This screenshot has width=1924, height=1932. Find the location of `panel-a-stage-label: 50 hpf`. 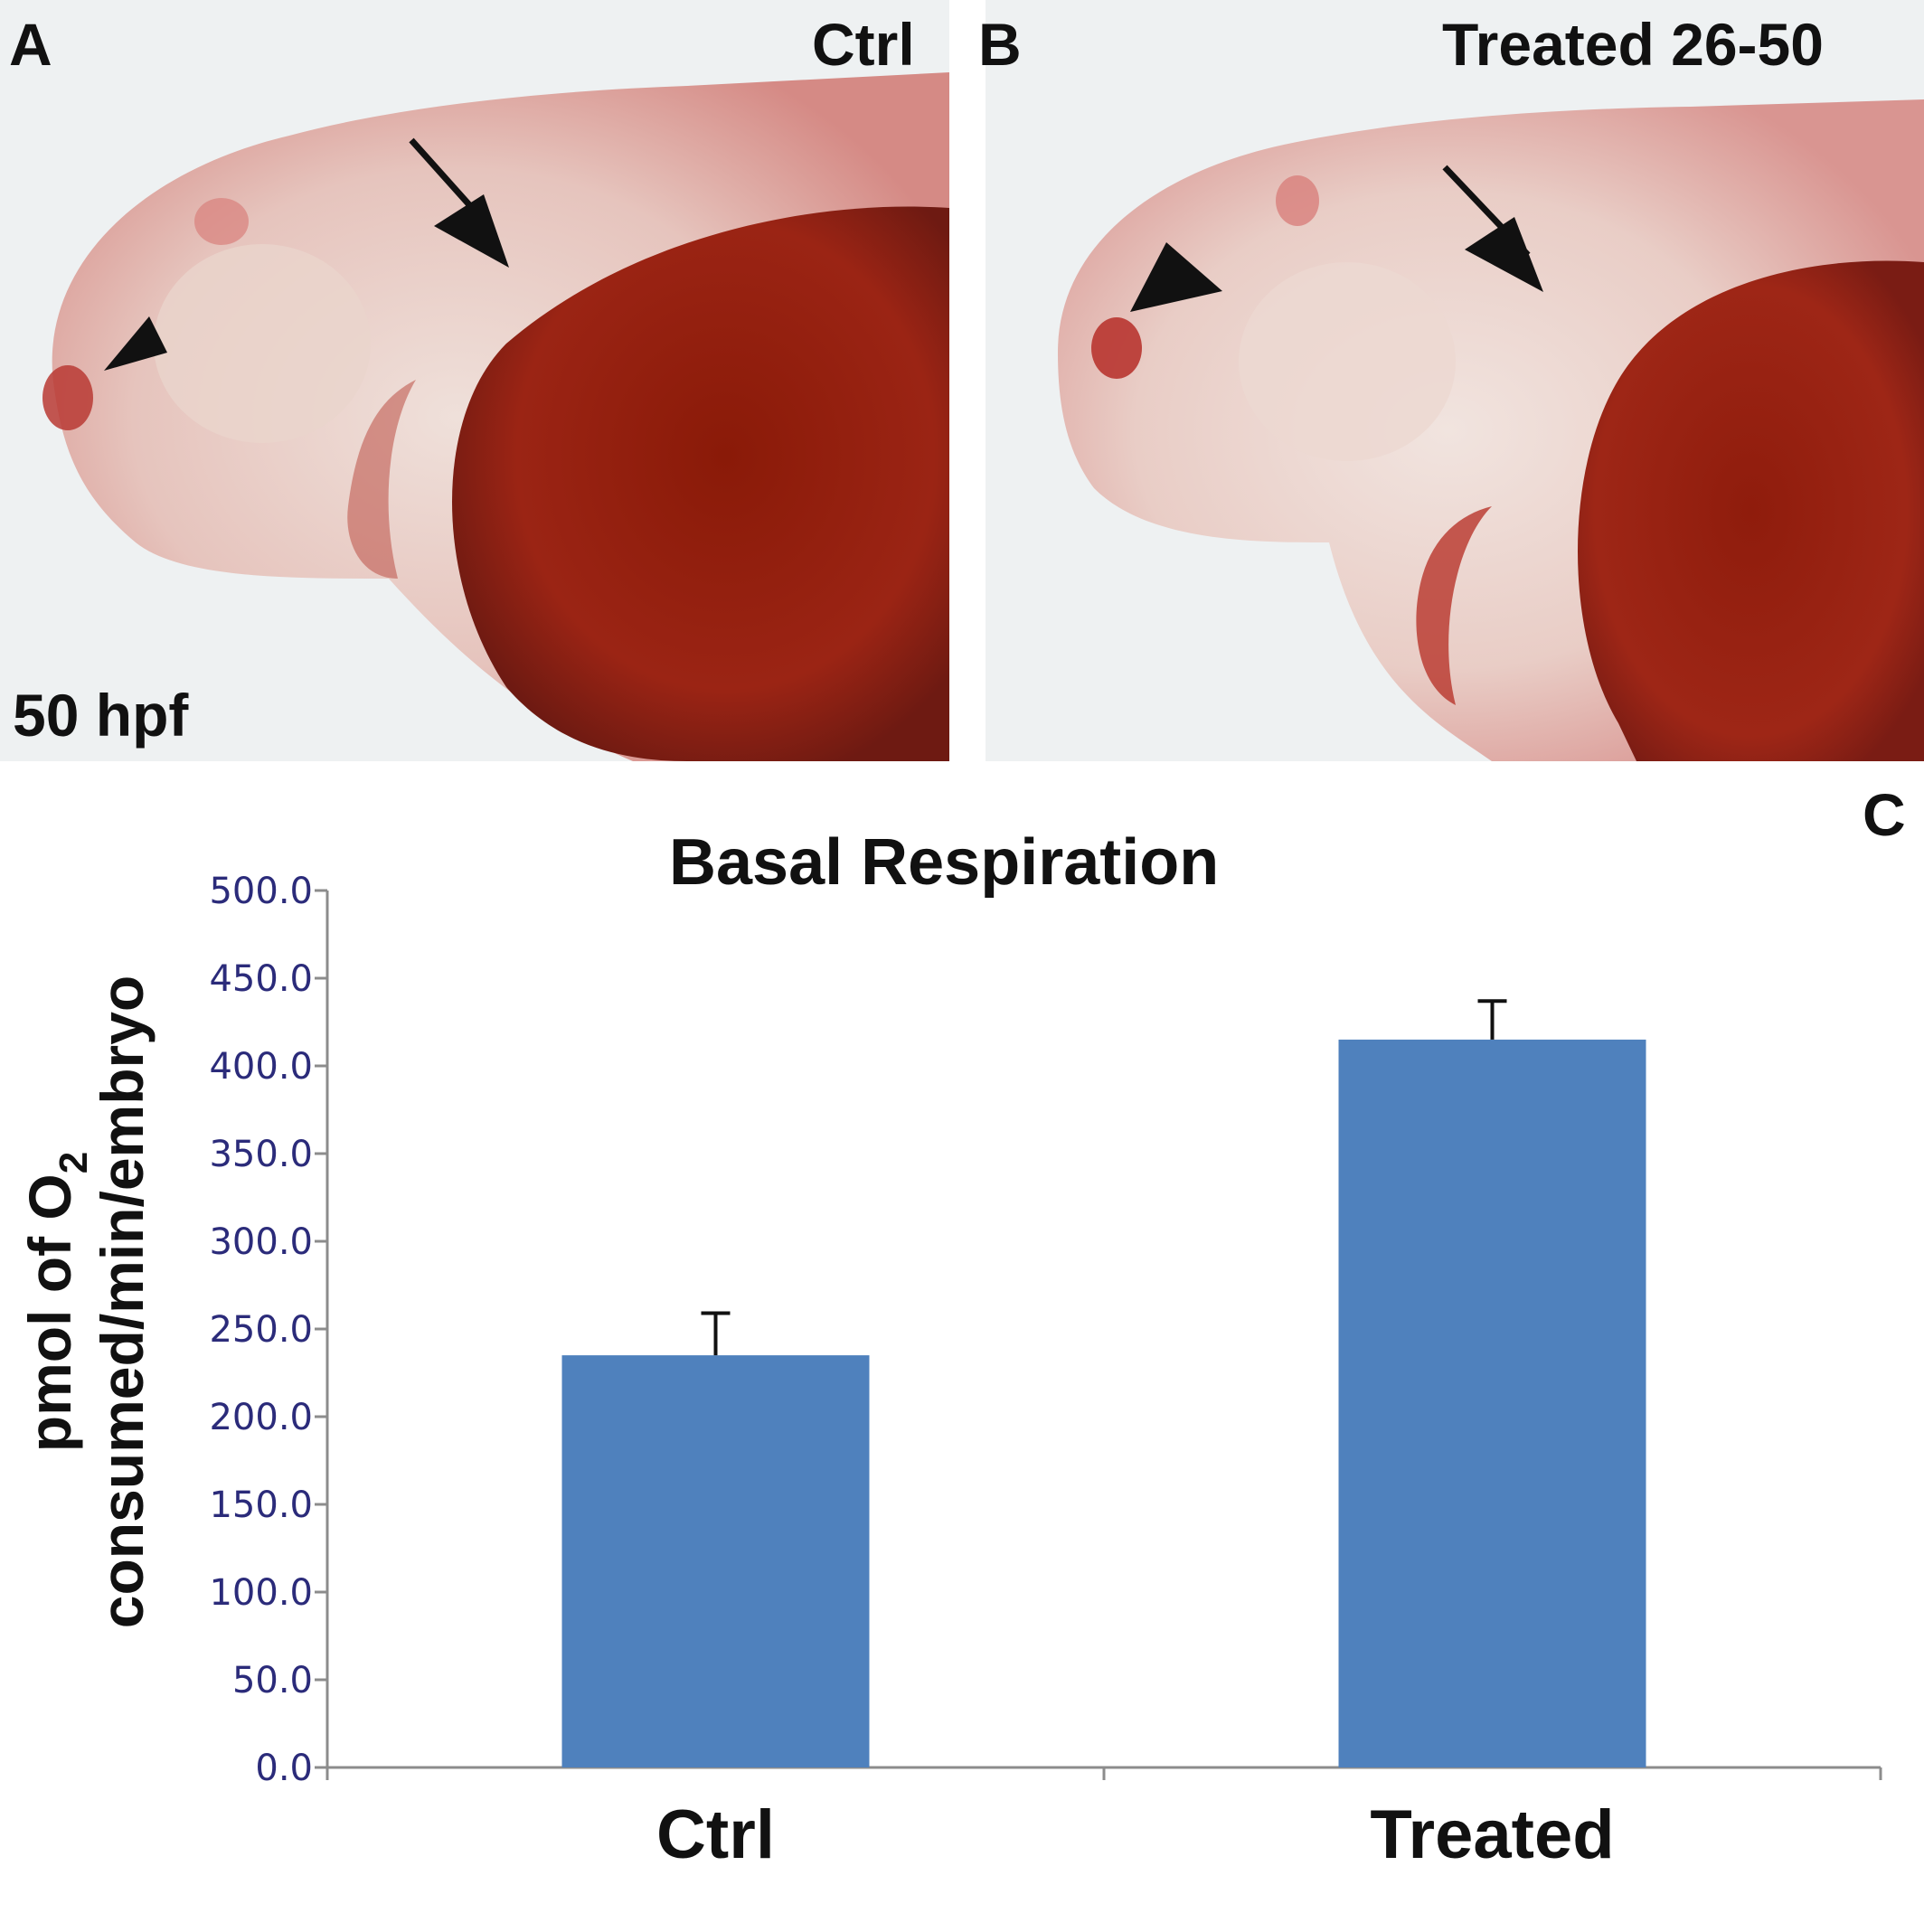

panel-a-stage-label: 50 hpf is located at coordinates (101, 715).